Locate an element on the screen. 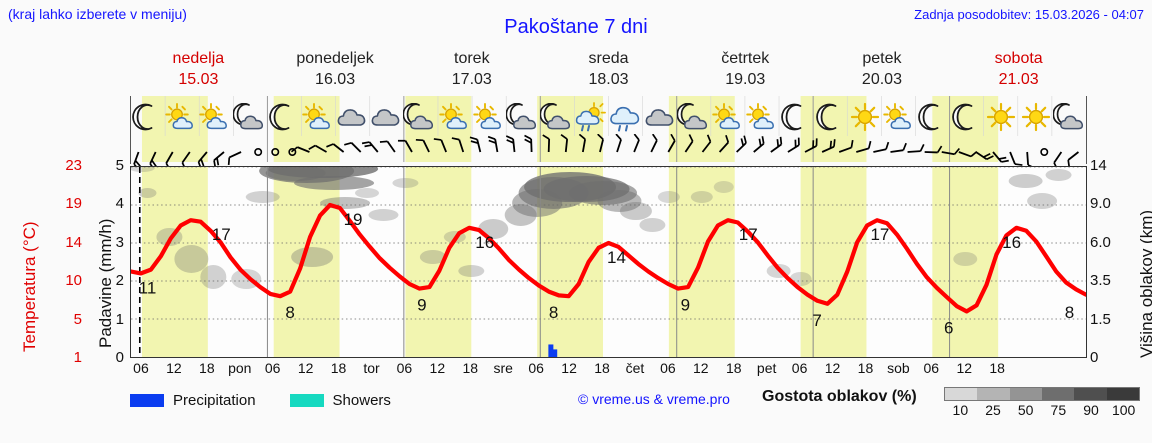 The height and width of the screenshot is (443, 1152). cloud-density-legend-title: Gostota oblakov (%) is located at coordinates (839, 396).